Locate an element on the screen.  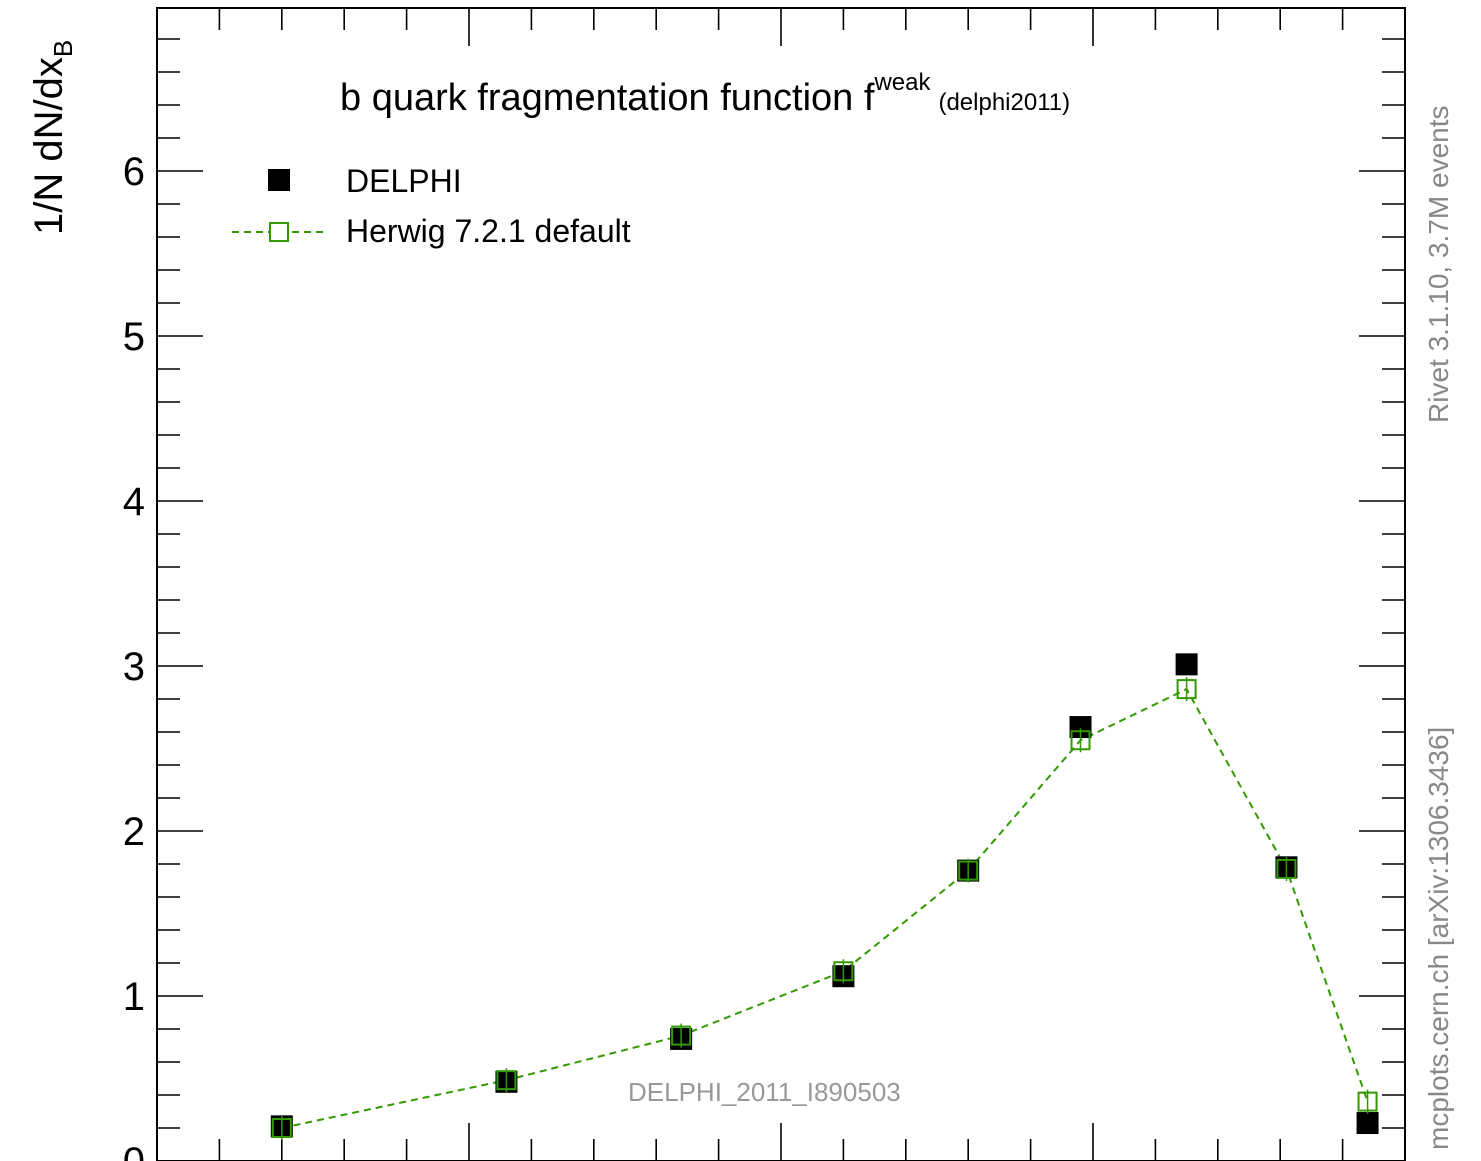
y-tick-label: 5 is located at coordinates (134, 337).